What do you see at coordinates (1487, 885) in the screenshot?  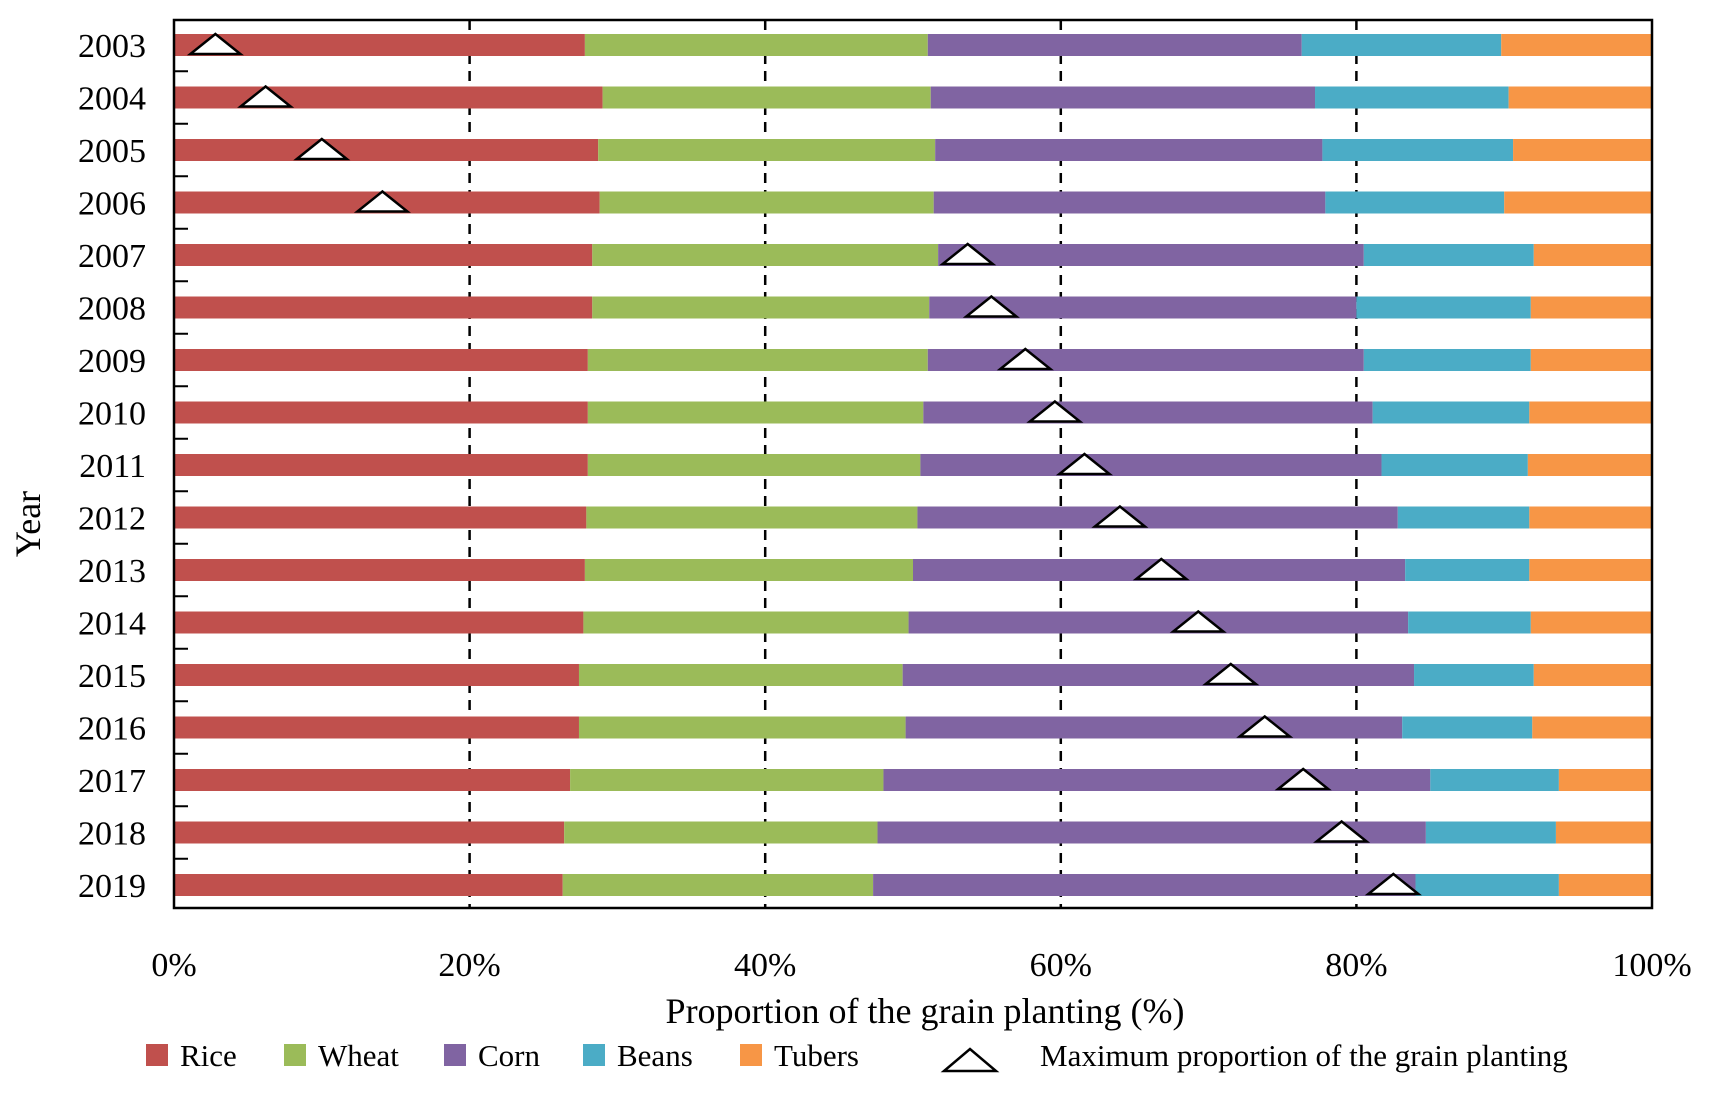 I see `bar-beans-2019` at bounding box center [1487, 885].